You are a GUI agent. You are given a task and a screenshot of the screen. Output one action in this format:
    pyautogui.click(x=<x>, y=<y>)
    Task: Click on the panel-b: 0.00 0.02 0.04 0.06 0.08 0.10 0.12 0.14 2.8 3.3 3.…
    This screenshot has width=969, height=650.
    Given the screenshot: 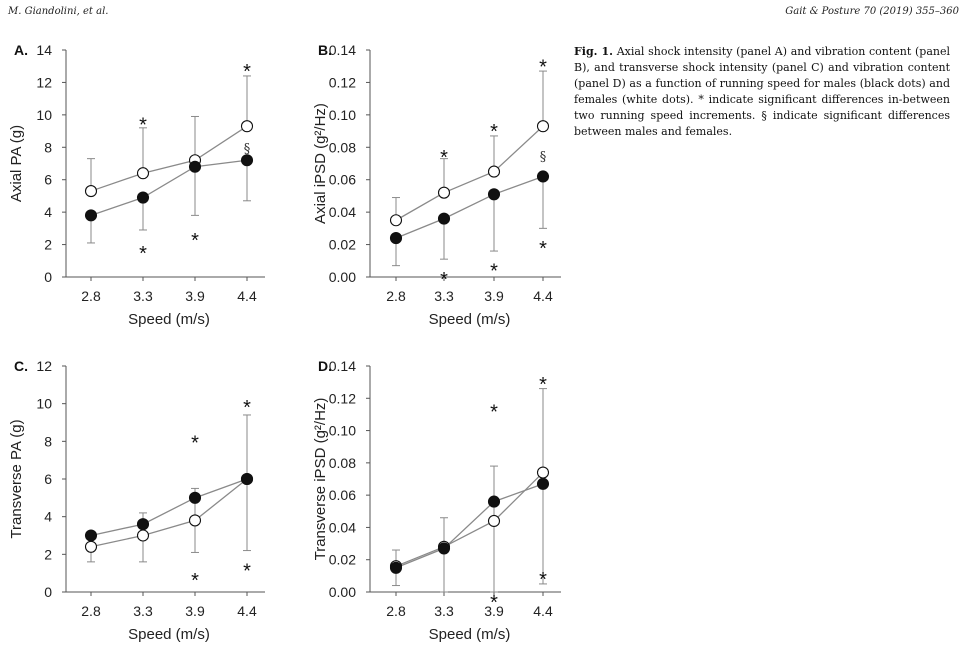 What is the action you would take?
    pyautogui.click(x=436, y=185)
    